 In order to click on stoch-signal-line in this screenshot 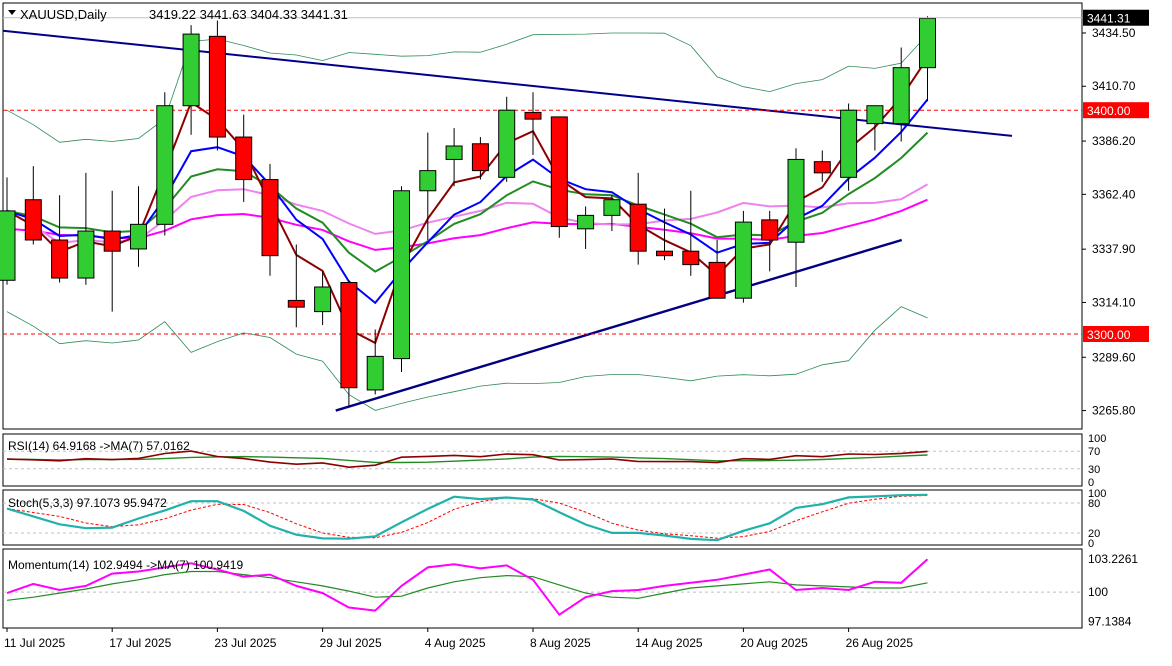, I will do `click(467, 517)`.